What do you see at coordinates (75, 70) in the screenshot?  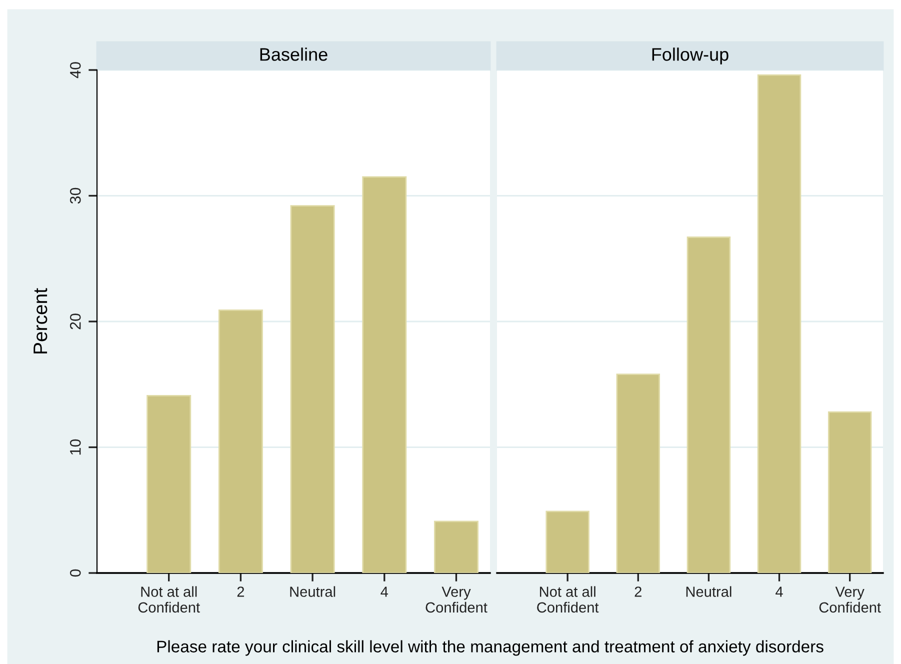 I see `y-tick-label: 40` at bounding box center [75, 70].